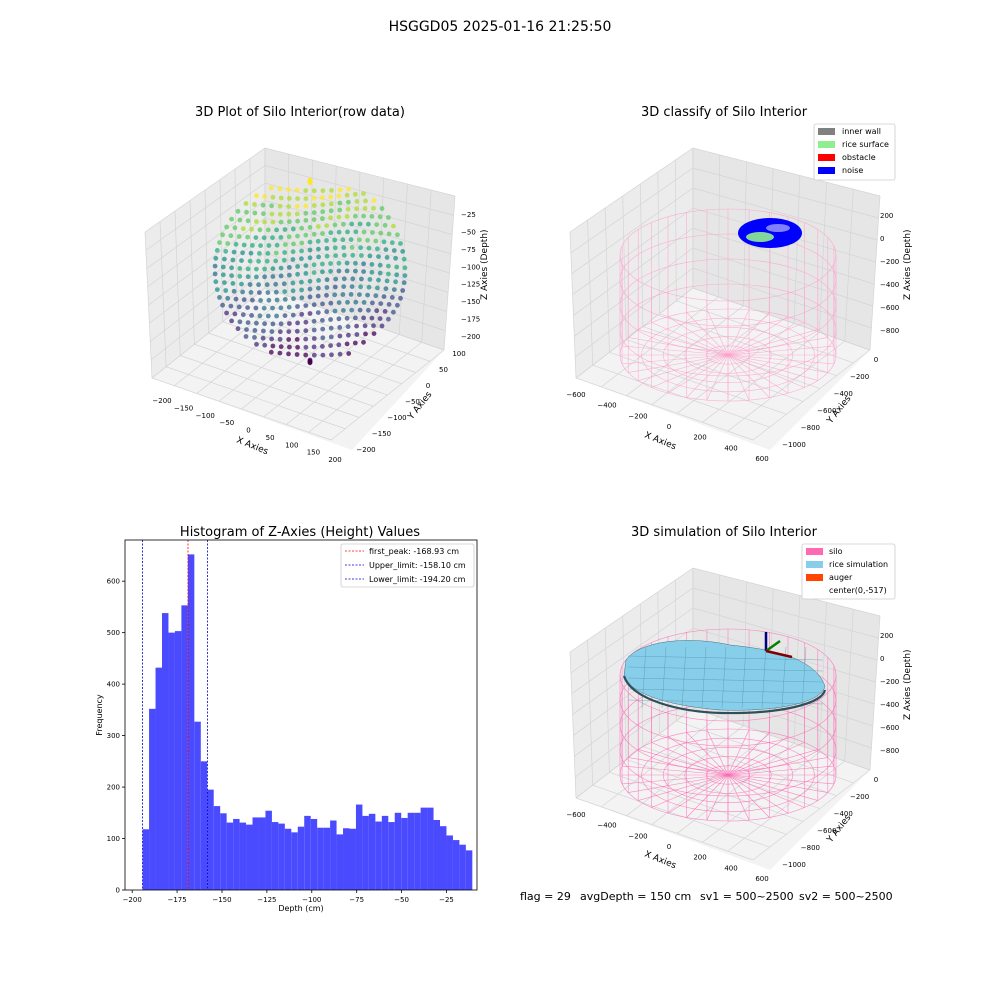  What do you see at coordinates (221, 900) in the screenshot?
I see `x-tick-label: −150` at bounding box center [221, 900].